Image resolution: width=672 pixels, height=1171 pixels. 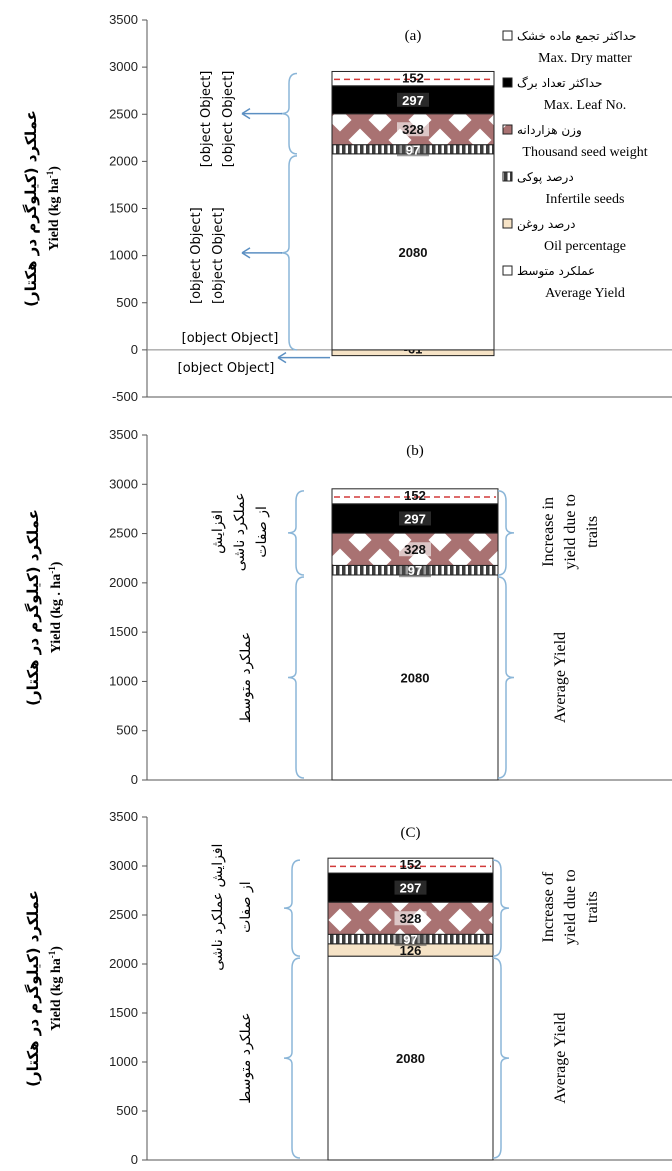 What do you see at coordinates (125, 396) in the screenshot?
I see `y-tick-label: -500` at bounding box center [125, 396].